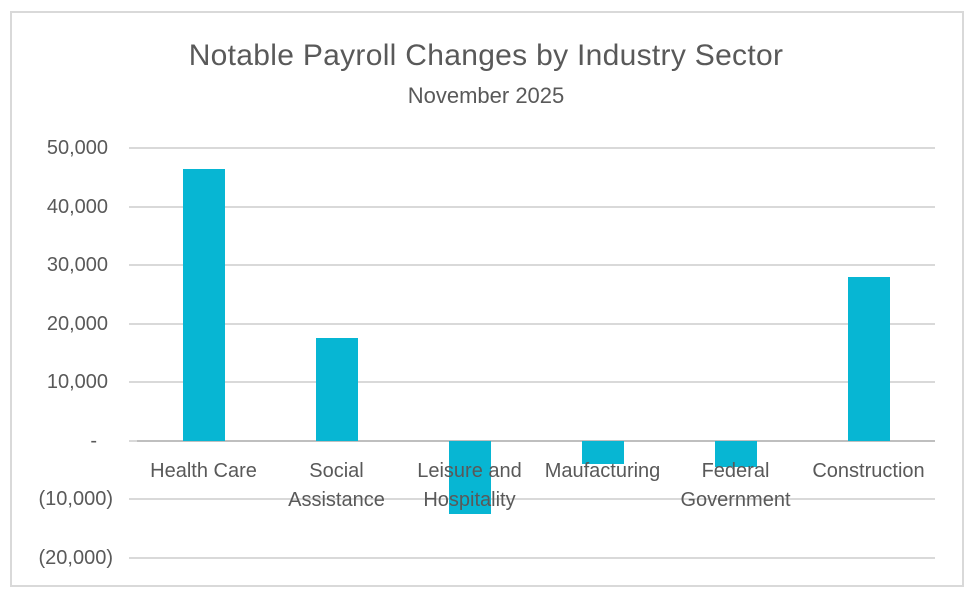 This screenshot has width=972, height=596. What do you see at coordinates (77, 148) in the screenshot?
I see `y-axis-tick-label: 50,000` at bounding box center [77, 148].